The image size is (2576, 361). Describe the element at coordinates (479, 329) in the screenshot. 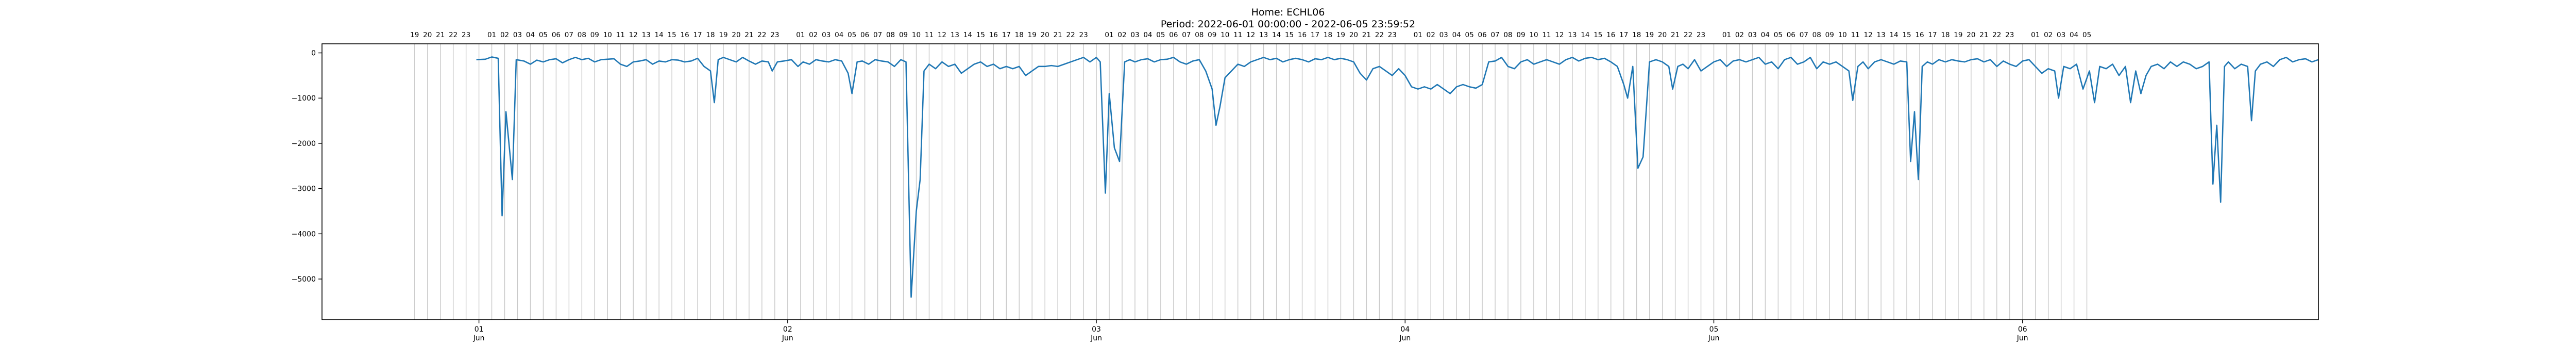

I see `x-tick-day-label: 01` at that location.